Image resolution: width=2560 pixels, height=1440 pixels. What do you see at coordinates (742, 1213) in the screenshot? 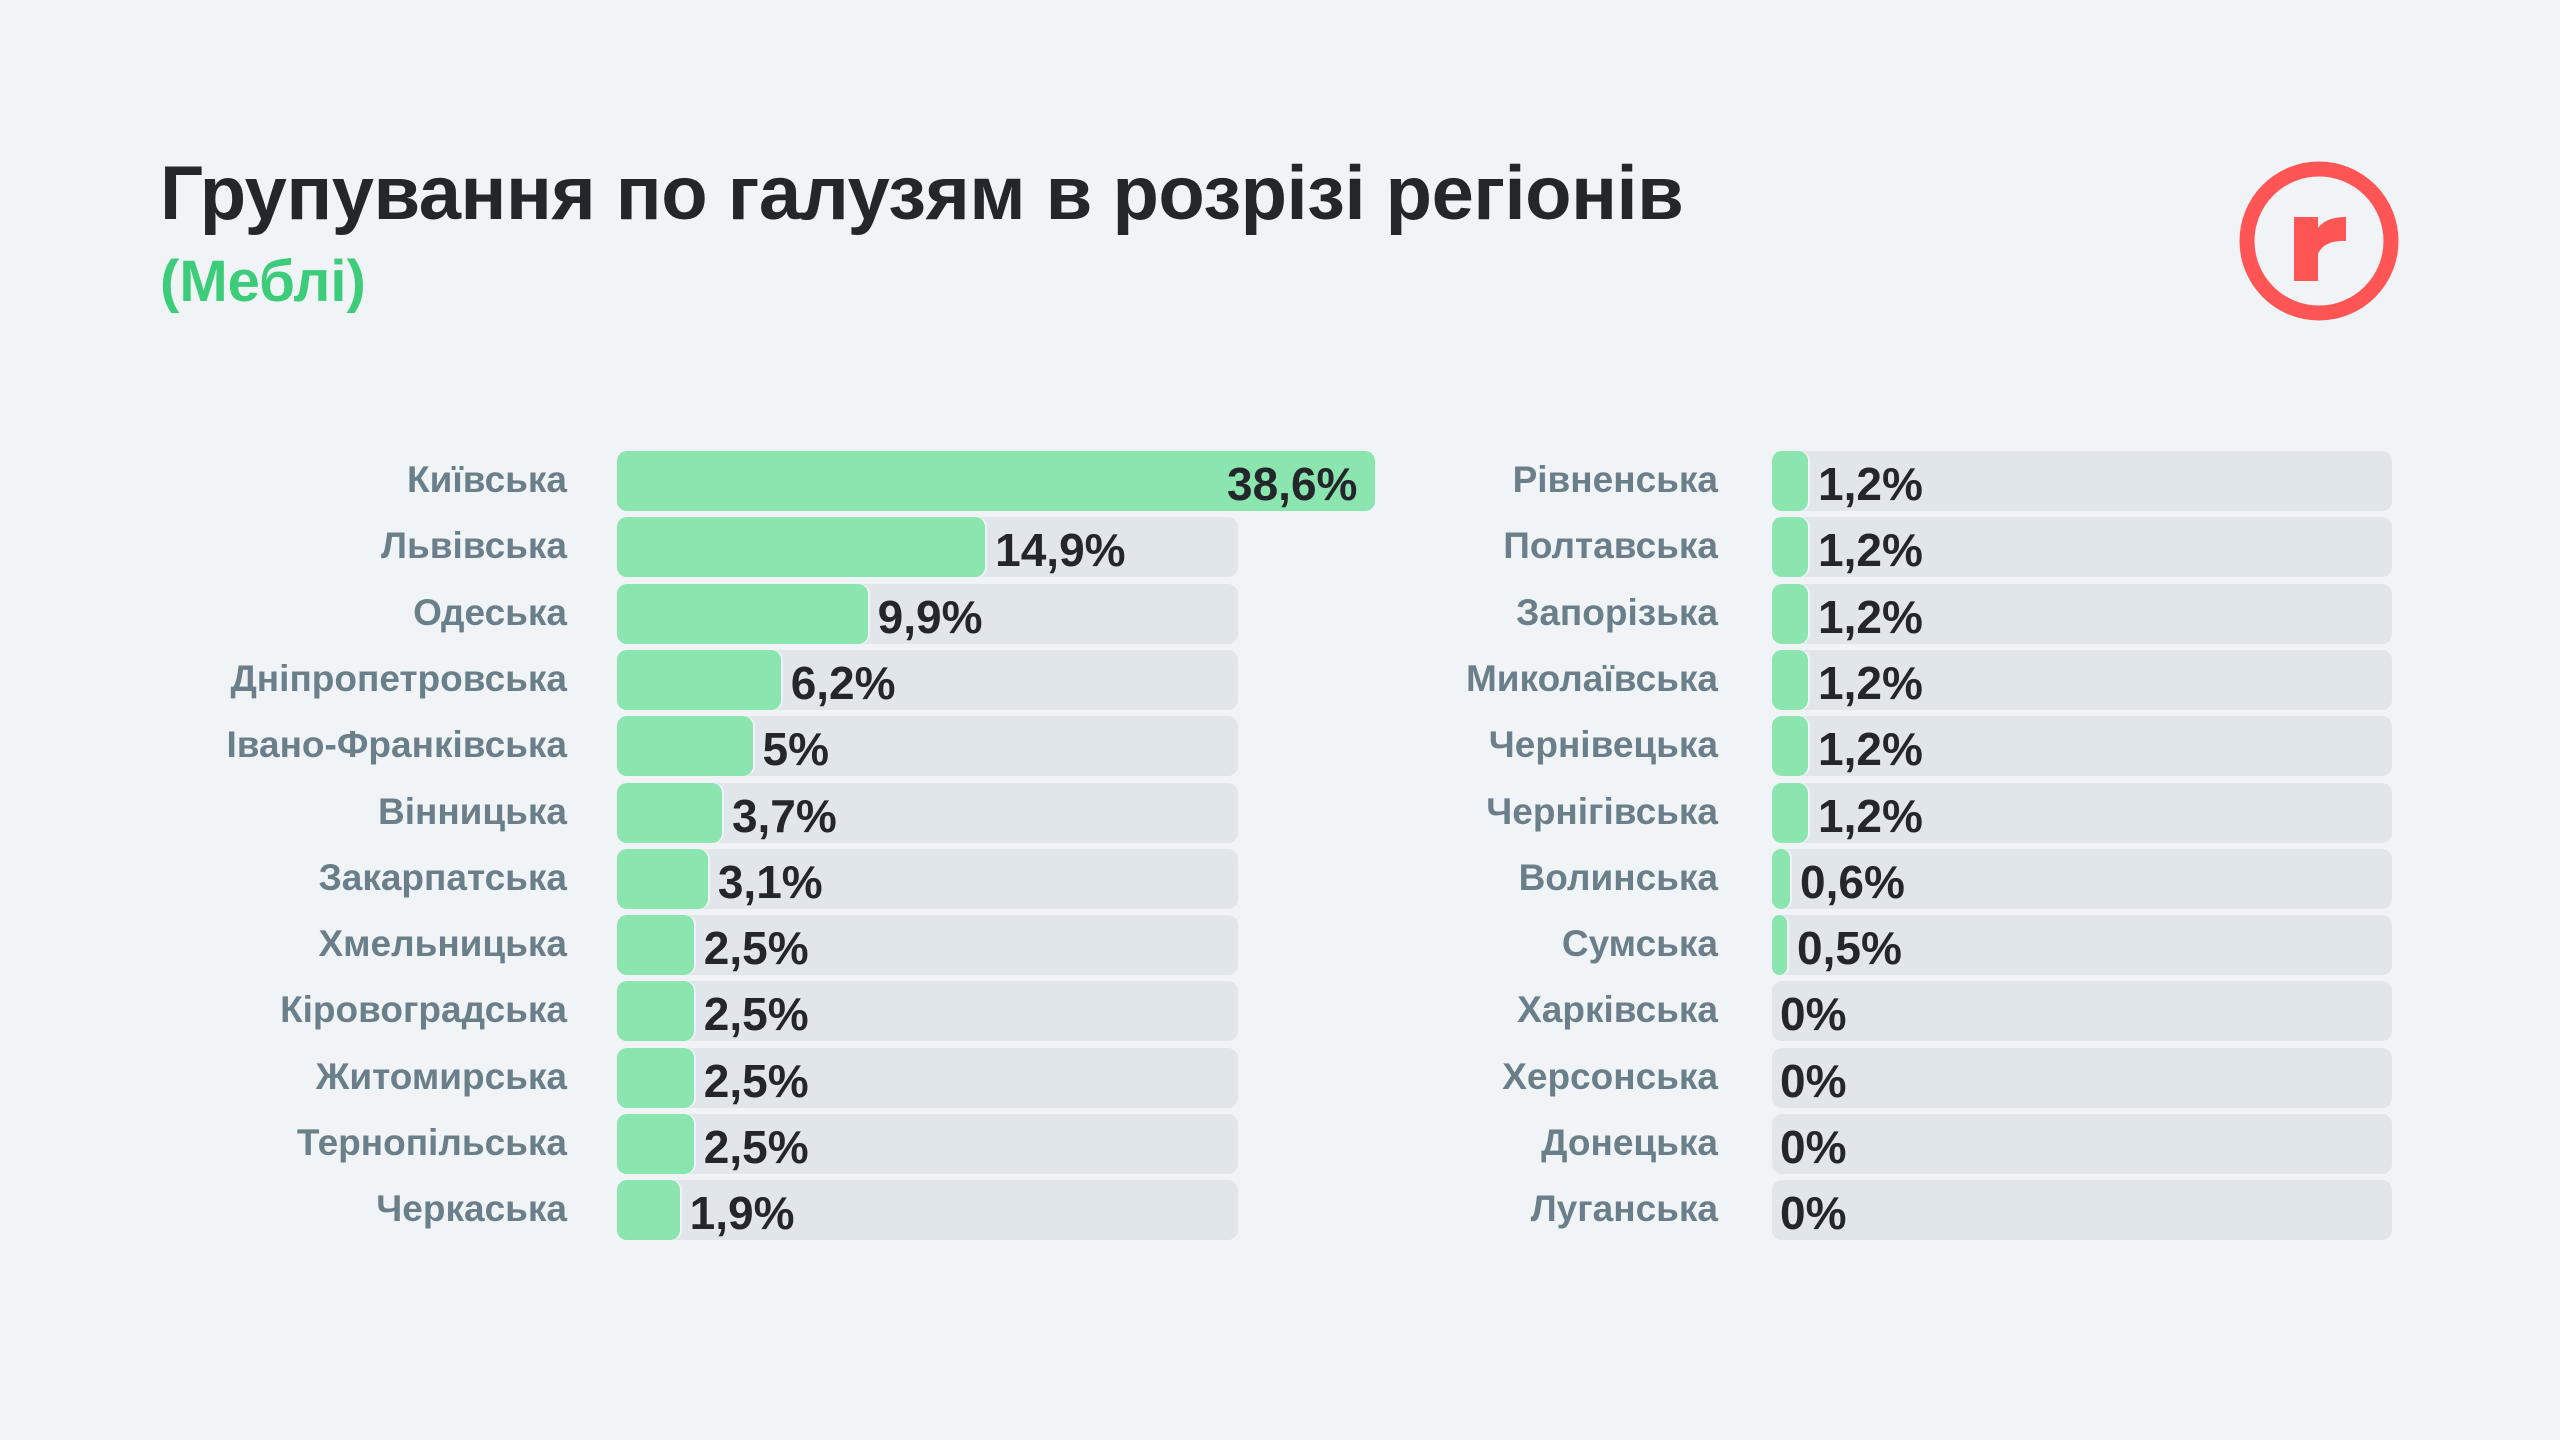
I see `value-label: 1,9%` at bounding box center [742, 1213].